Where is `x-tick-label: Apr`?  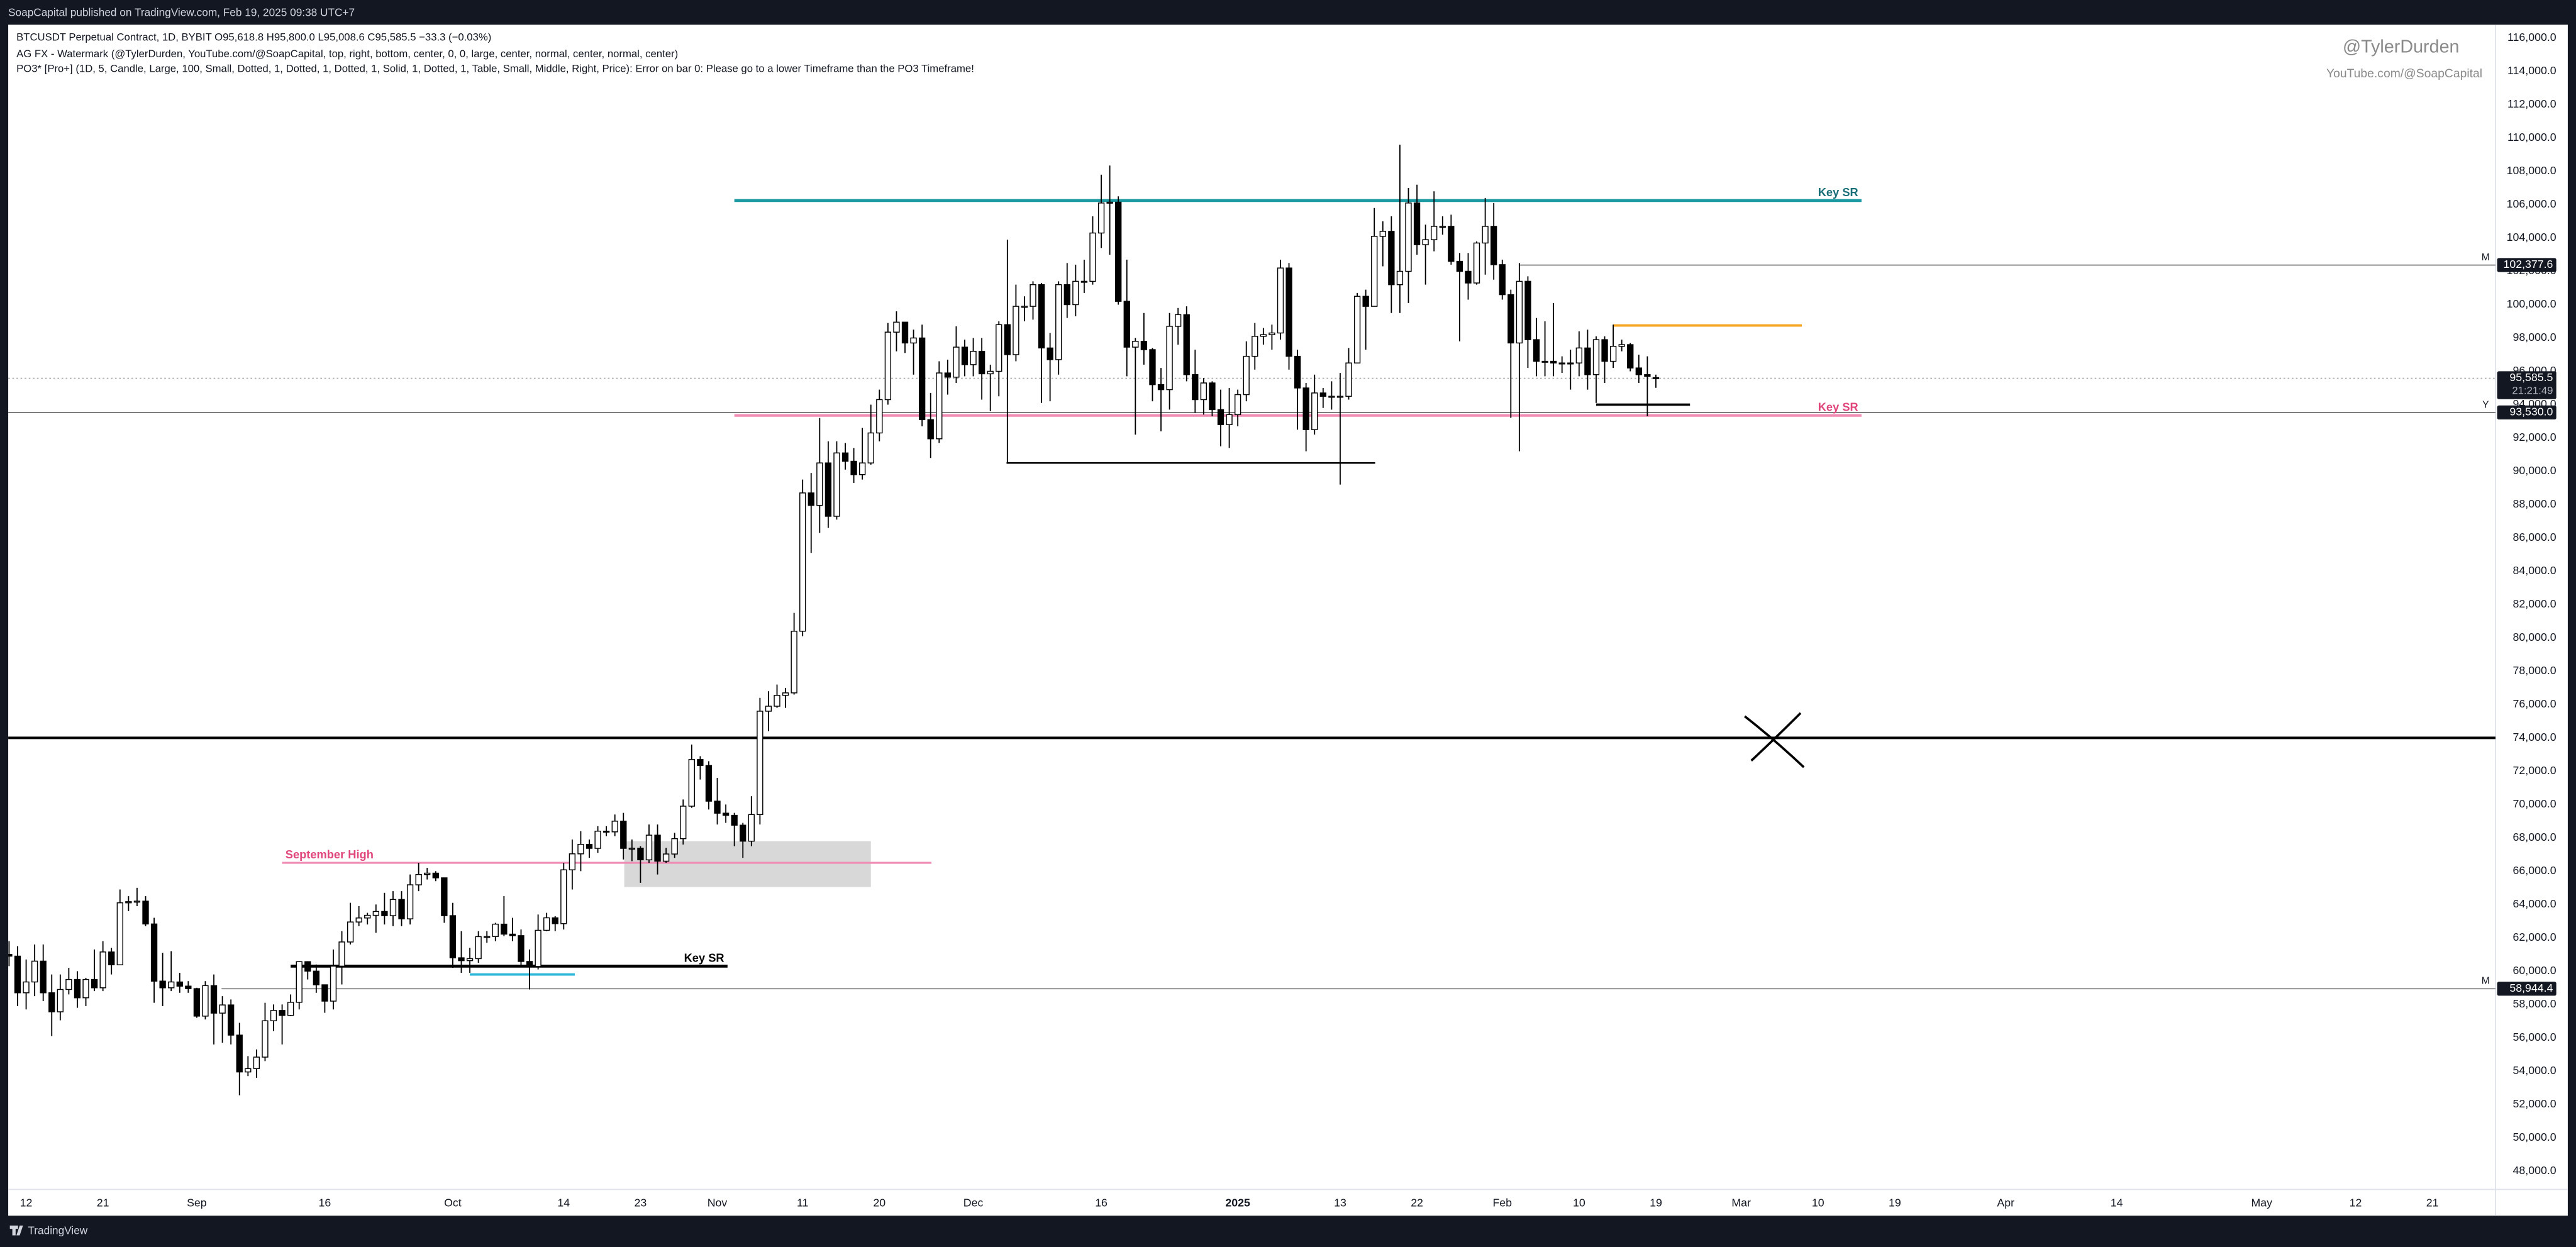
x-tick-label: Apr is located at coordinates (2005, 1202).